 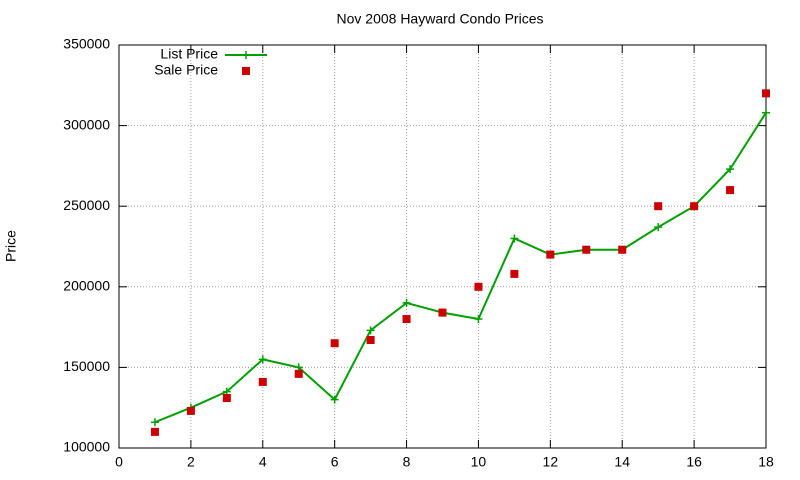 What do you see at coordinates (86, 366) in the screenshot?
I see `y-tick-label: 150000` at bounding box center [86, 366].